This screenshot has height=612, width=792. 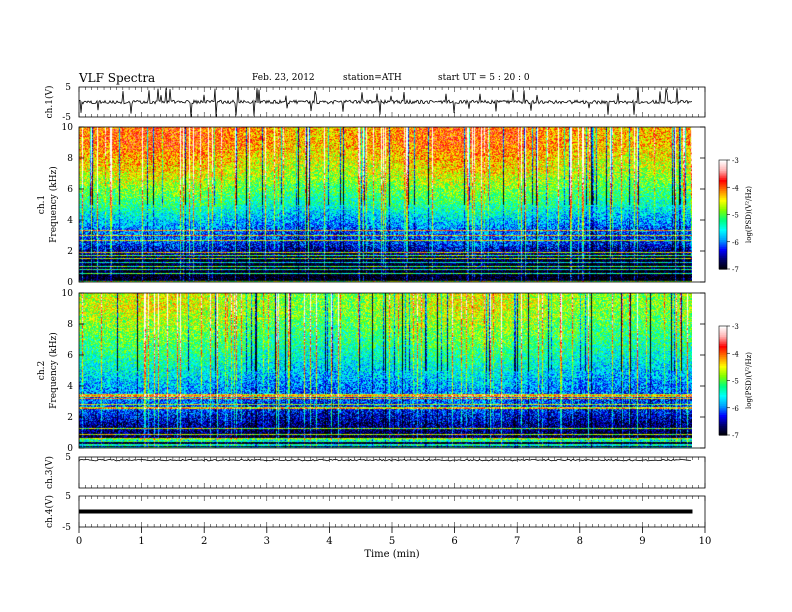 What do you see at coordinates (66, 118) in the screenshot?
I see `y-tick-label: -5` at bounding box center [66, 118].